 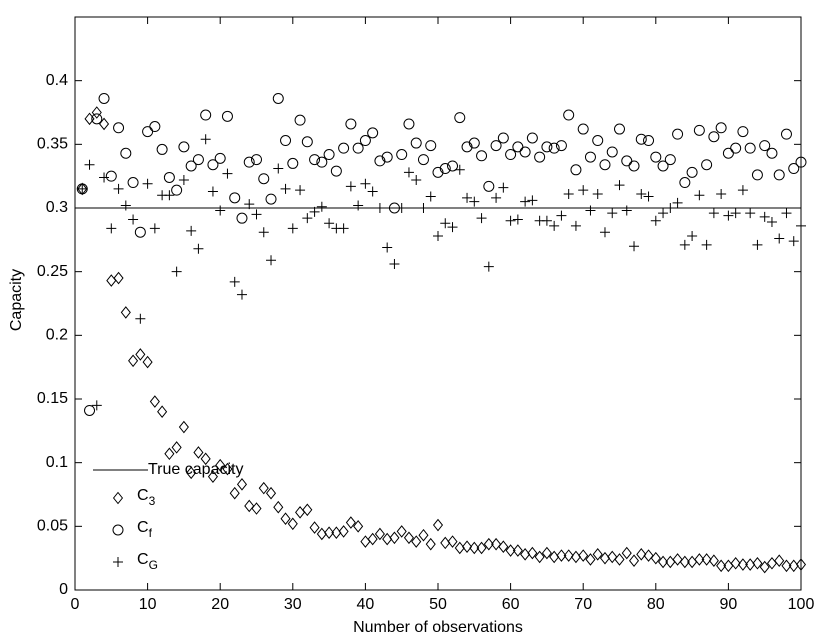 I want to click on legend-label: True capacity, so click(x=195, y=469).